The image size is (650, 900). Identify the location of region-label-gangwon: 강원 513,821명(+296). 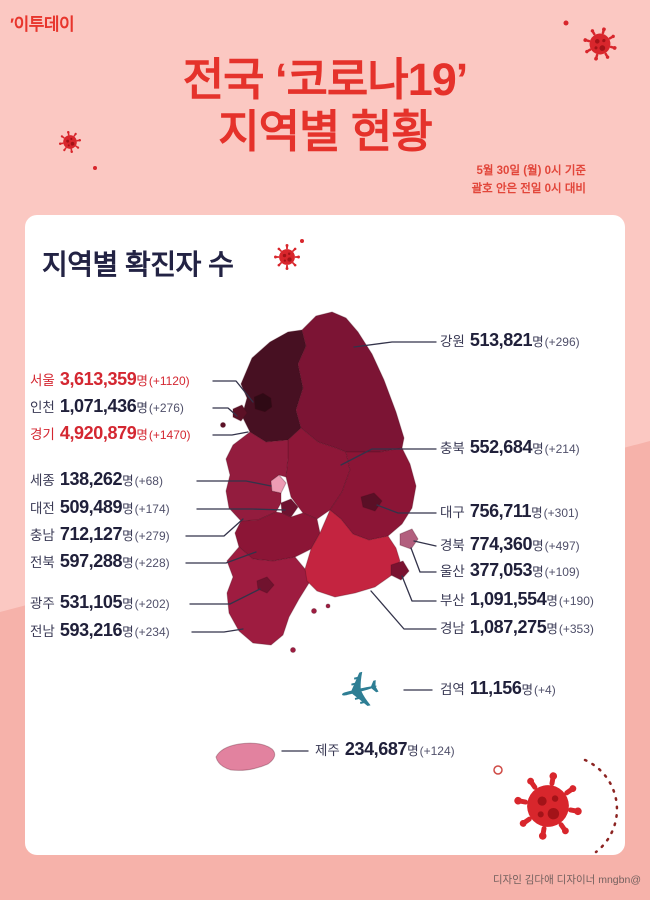
(510, 340).